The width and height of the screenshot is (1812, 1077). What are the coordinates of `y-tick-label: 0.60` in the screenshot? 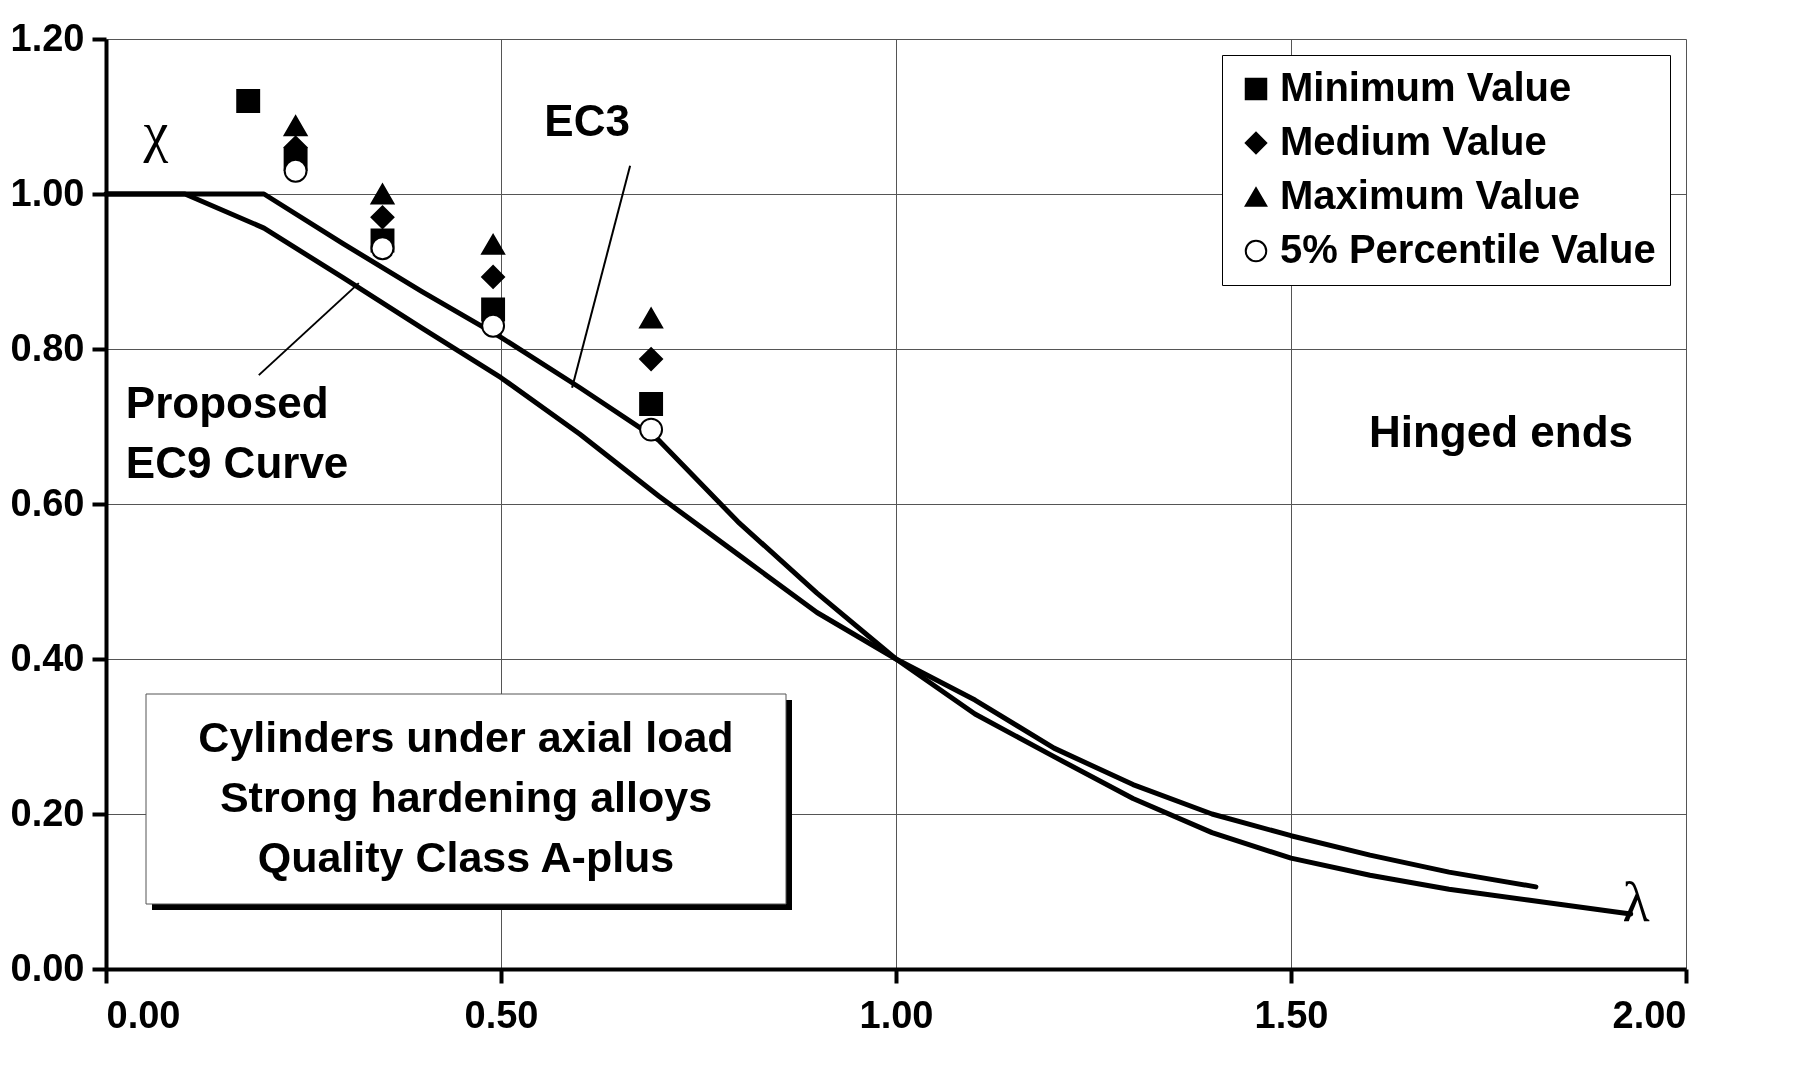 It's located at (47, 502).